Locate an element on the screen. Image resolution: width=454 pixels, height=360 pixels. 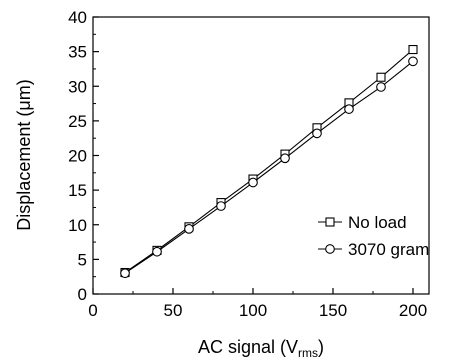
x-tick-label: 200 is located at coordinates (413, 310).